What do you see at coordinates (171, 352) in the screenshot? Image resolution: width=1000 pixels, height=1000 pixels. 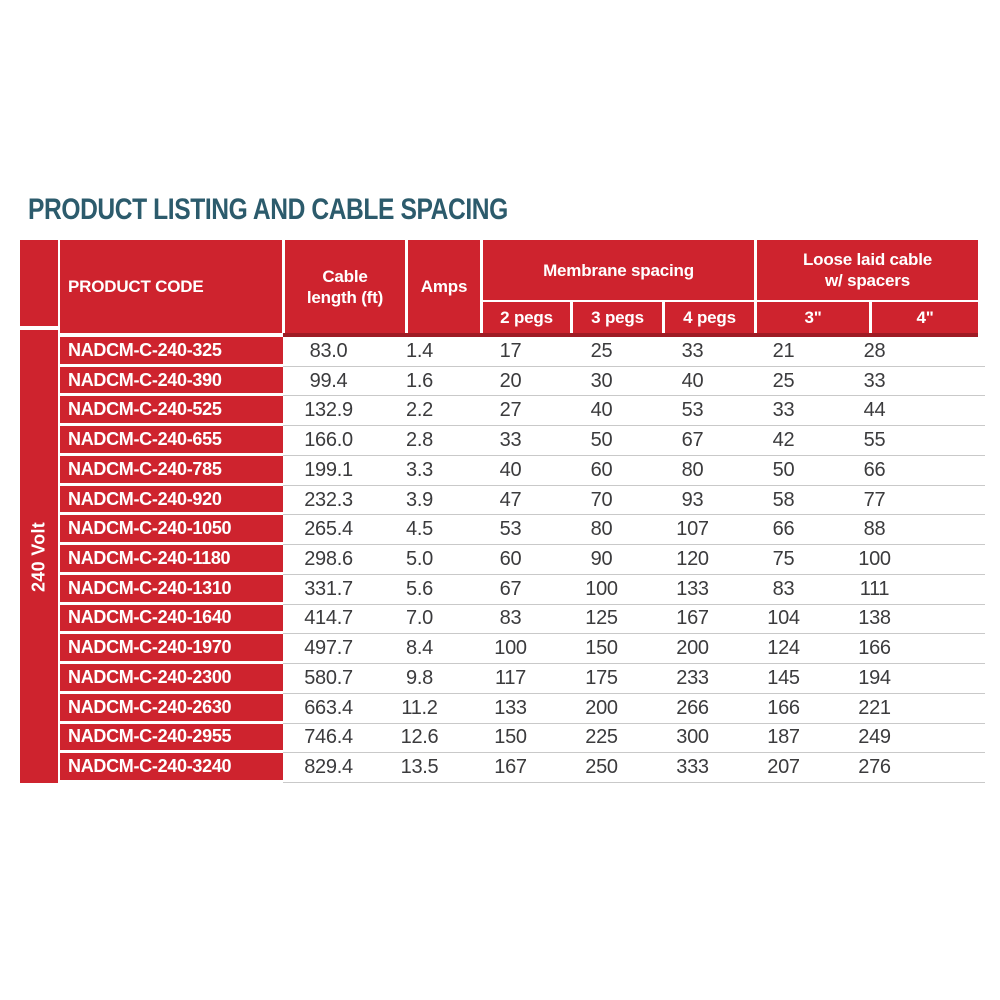 I see `product-code-cell: NADCM-C-240-325` at bounding box center [171, 352].